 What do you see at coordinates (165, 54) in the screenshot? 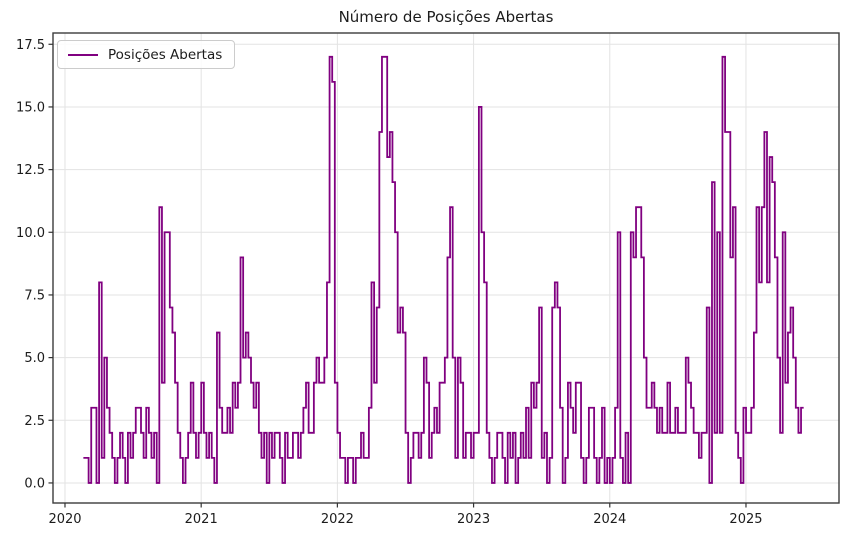
I see `legend-label: Posições Abertas` at bounding box center [165, 54].